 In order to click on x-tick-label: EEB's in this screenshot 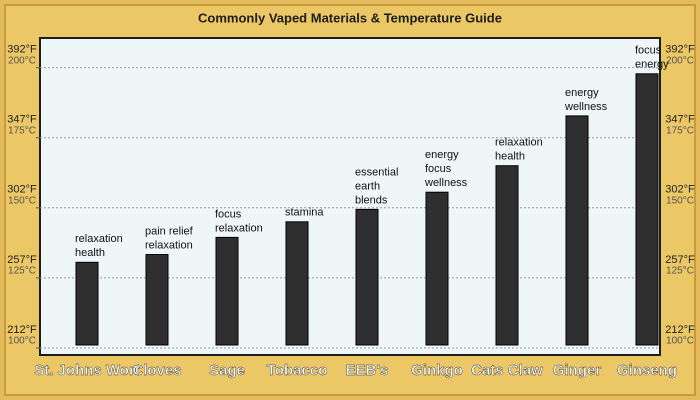, I will do `click(367, 370)`.